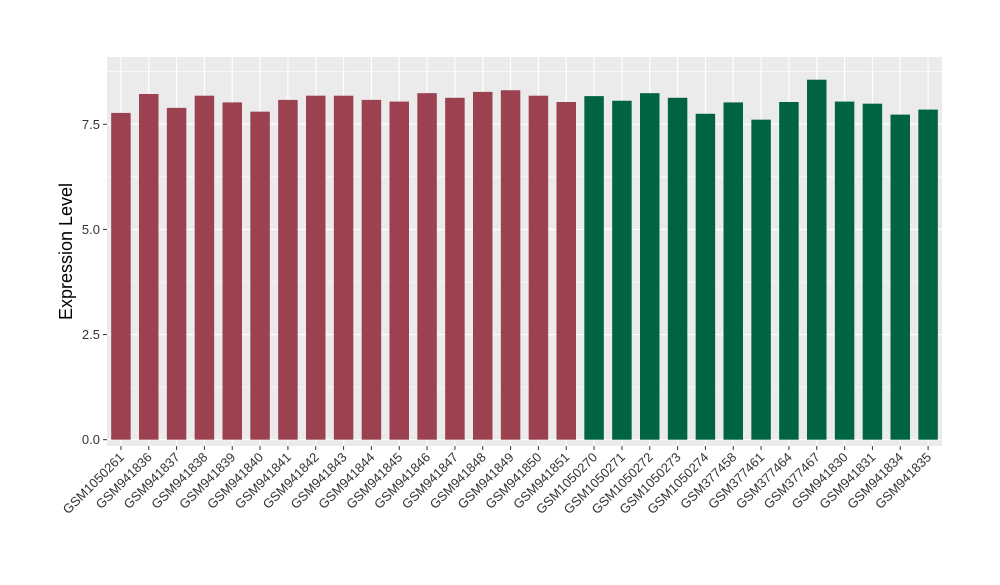  Describe the element at coordinates (149, 267) in the screenshot. I see `bar-GSM941836` at that location.